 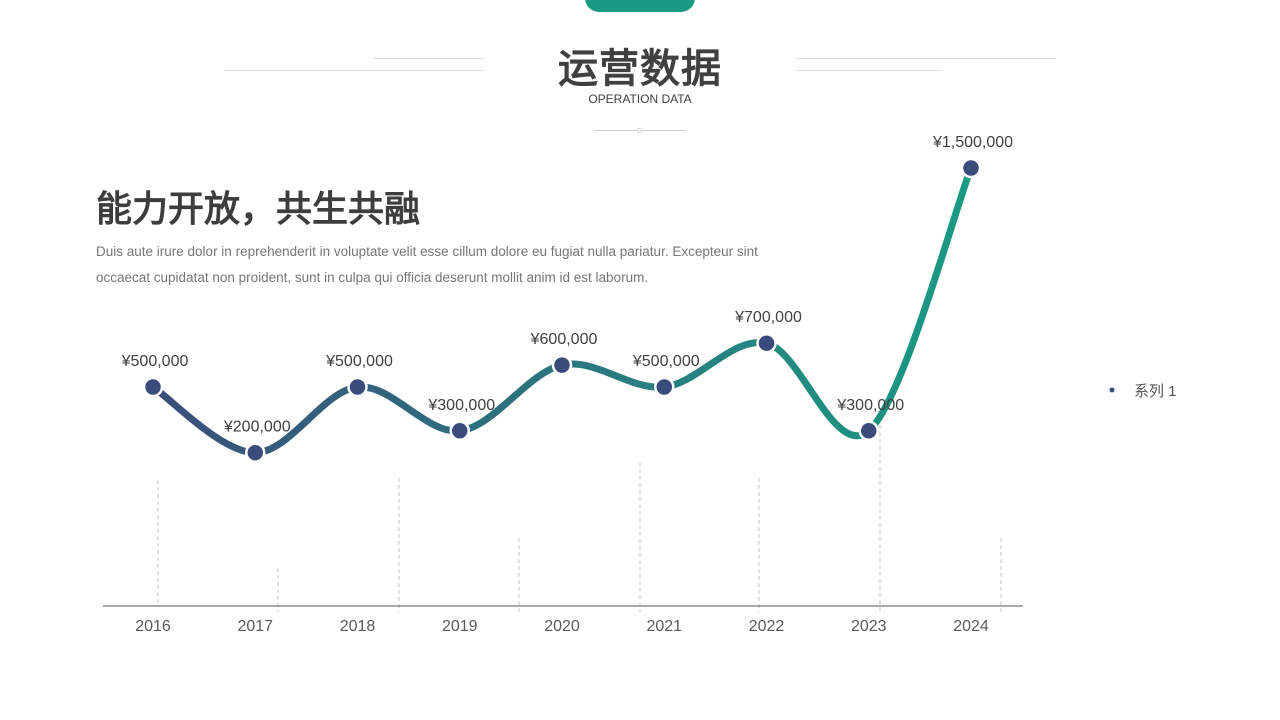 I want to click on legend-label: 系列 1, so click(x=1155, y=391).